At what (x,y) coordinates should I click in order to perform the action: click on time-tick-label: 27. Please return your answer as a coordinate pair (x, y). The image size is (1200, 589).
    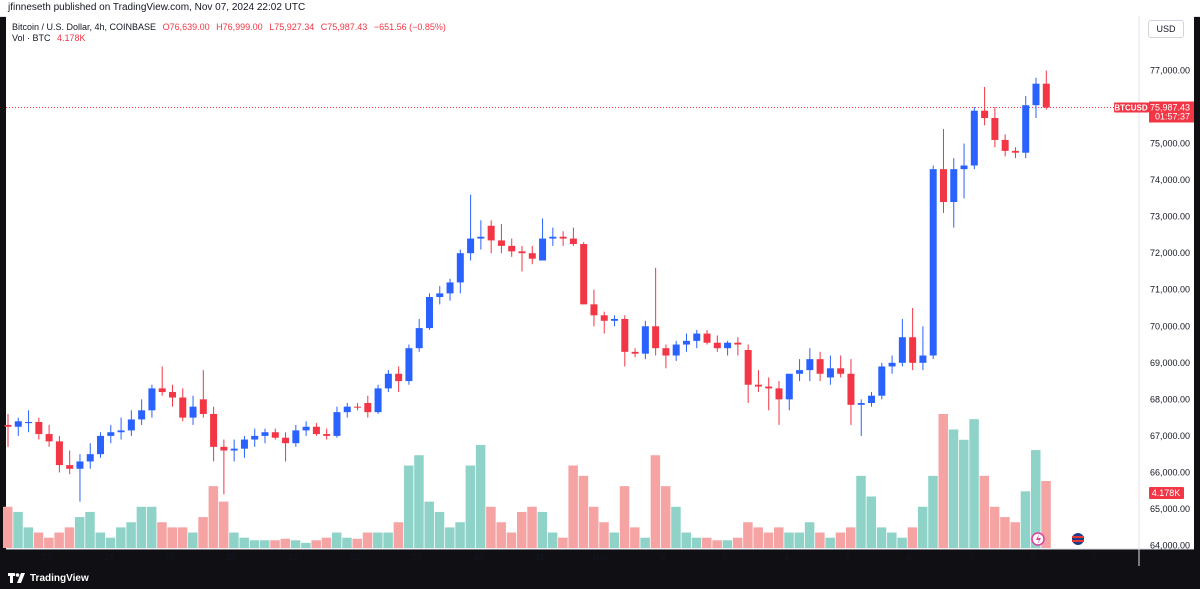
    Looking at the image, I should click on (293, 557).